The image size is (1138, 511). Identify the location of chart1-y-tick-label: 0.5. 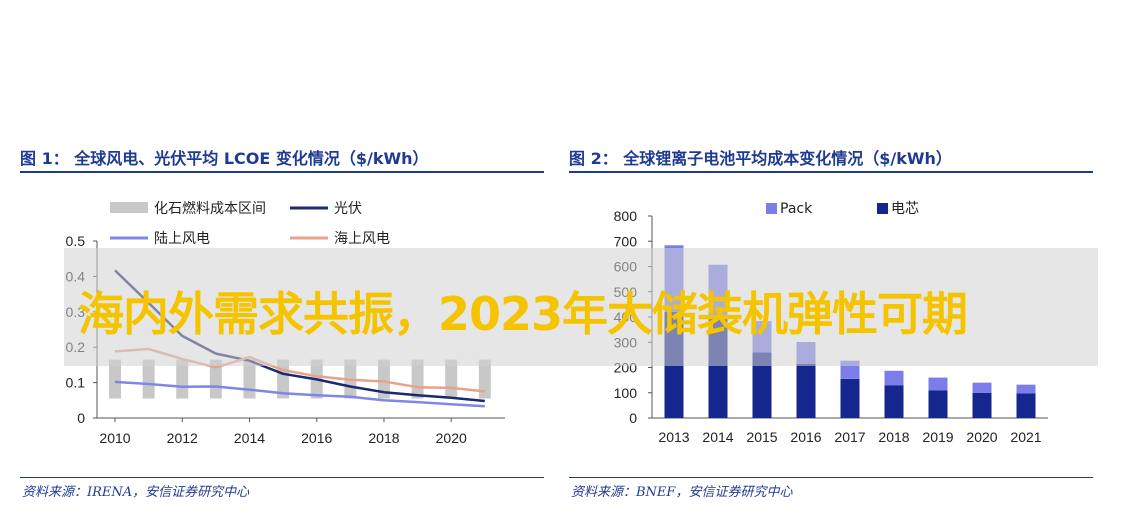
(76, 241).